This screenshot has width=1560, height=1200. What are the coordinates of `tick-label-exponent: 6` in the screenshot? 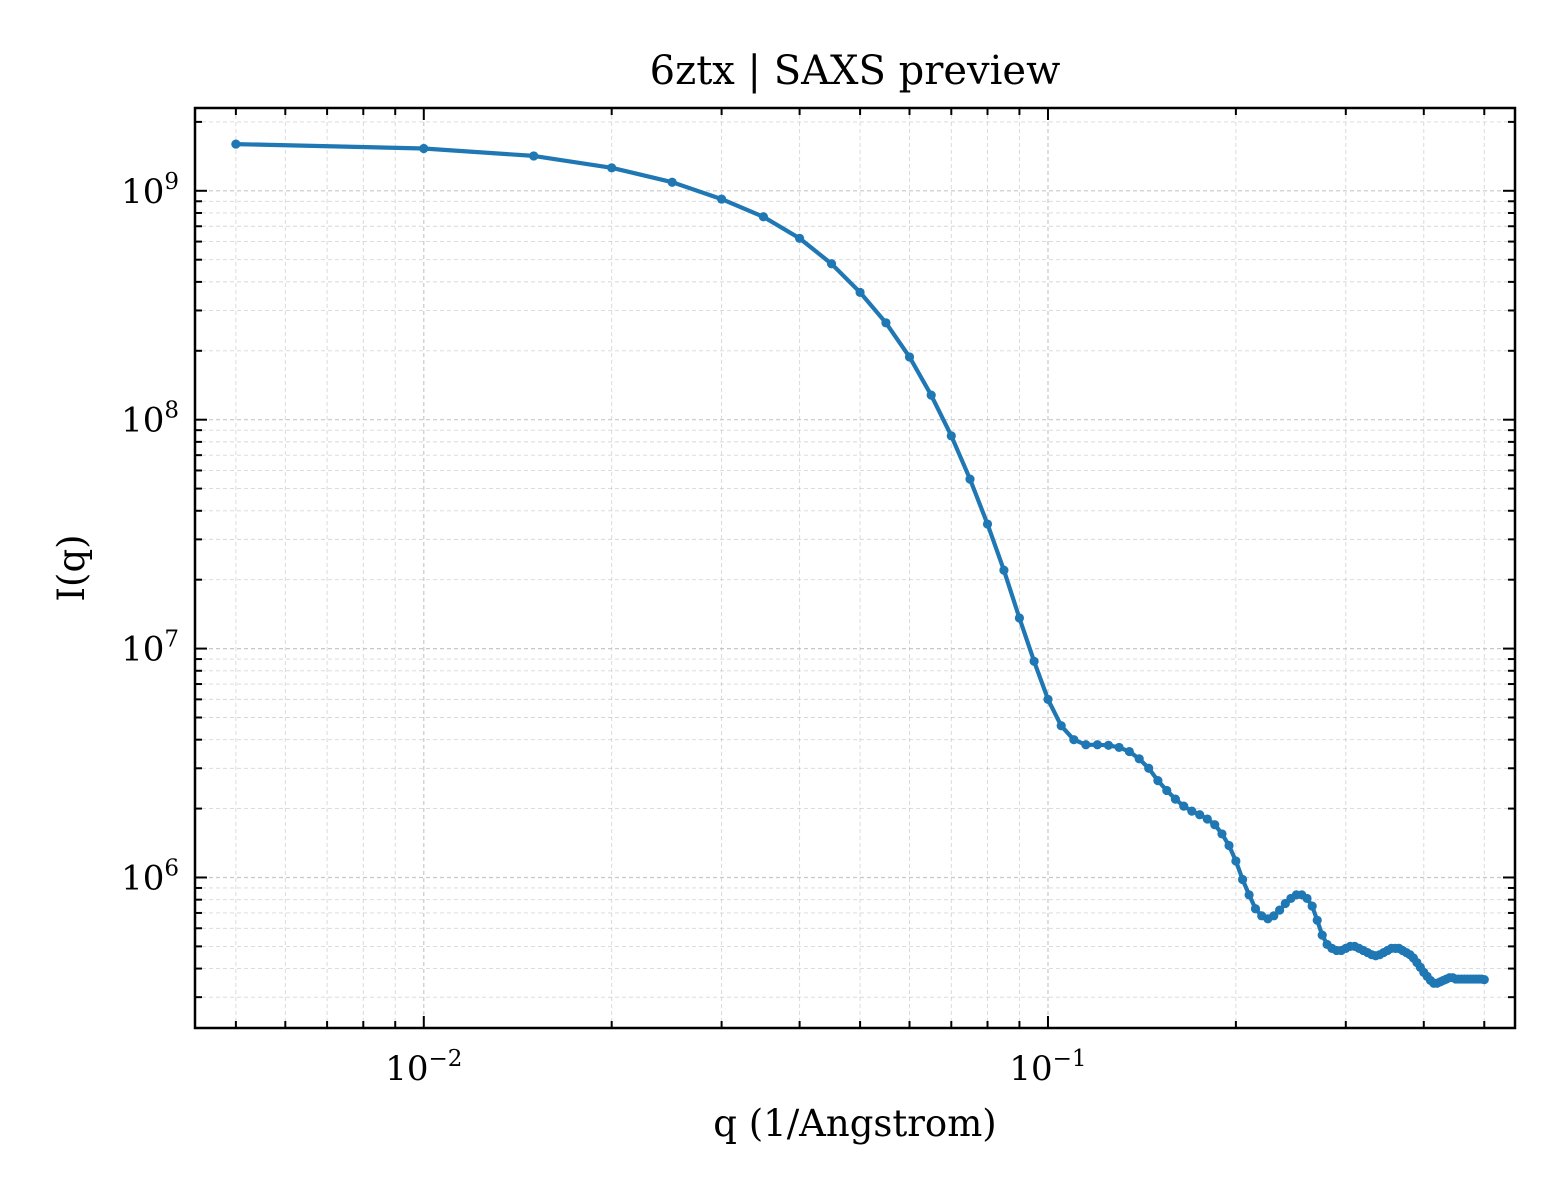 It's located at (171, 868).